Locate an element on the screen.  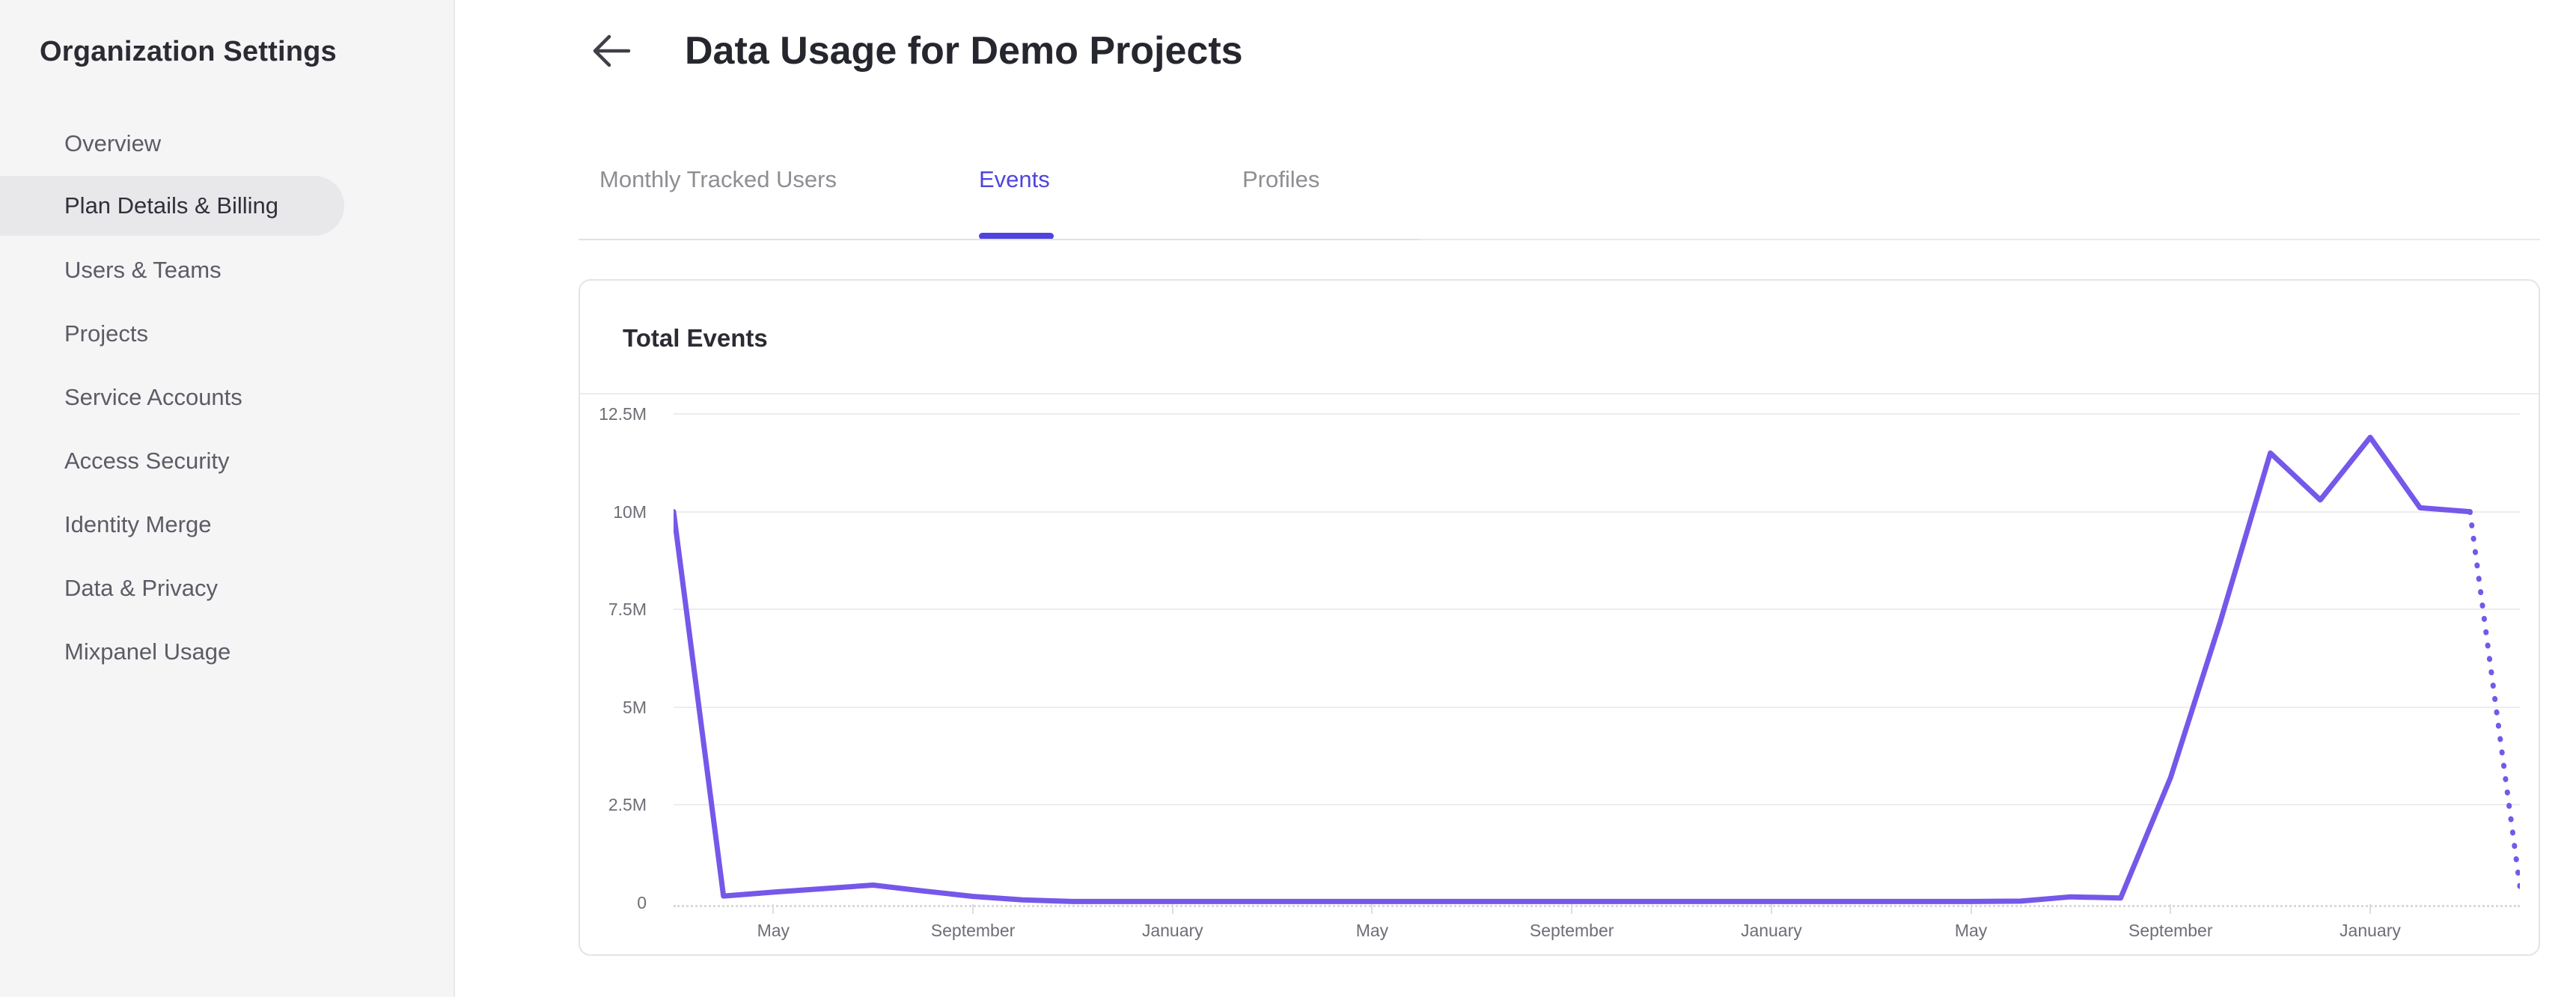
left-arrow-icon is located at coordinates (611, 53).